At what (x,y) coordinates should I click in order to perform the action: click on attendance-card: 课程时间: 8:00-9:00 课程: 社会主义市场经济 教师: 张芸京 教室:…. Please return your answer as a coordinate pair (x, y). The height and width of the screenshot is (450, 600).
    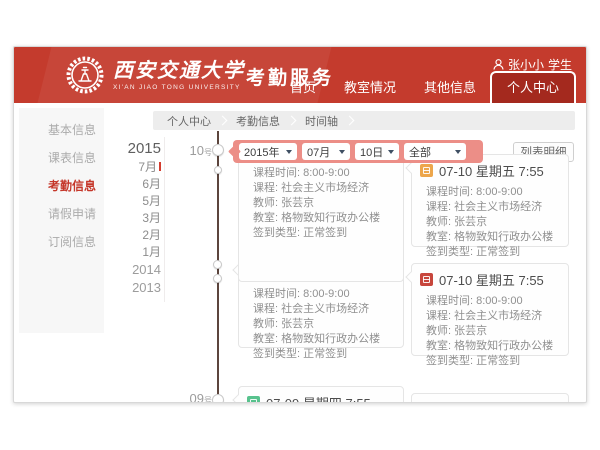
    Looking at the image, I should click on (321, 216).